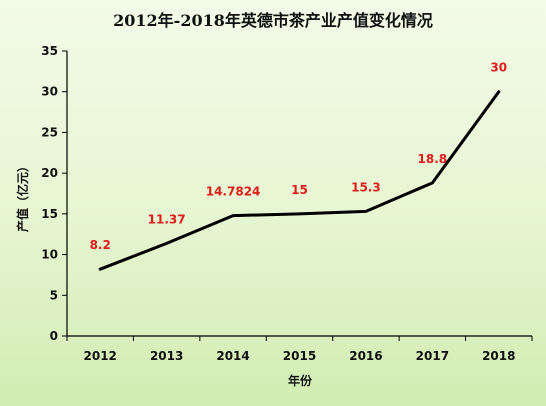 The height and width of the screenshot is (406, 546). What do you see at coordinates (167, 219) in the screenshot?
I see `data-label: 11.37` at bounding box center [167, 219].